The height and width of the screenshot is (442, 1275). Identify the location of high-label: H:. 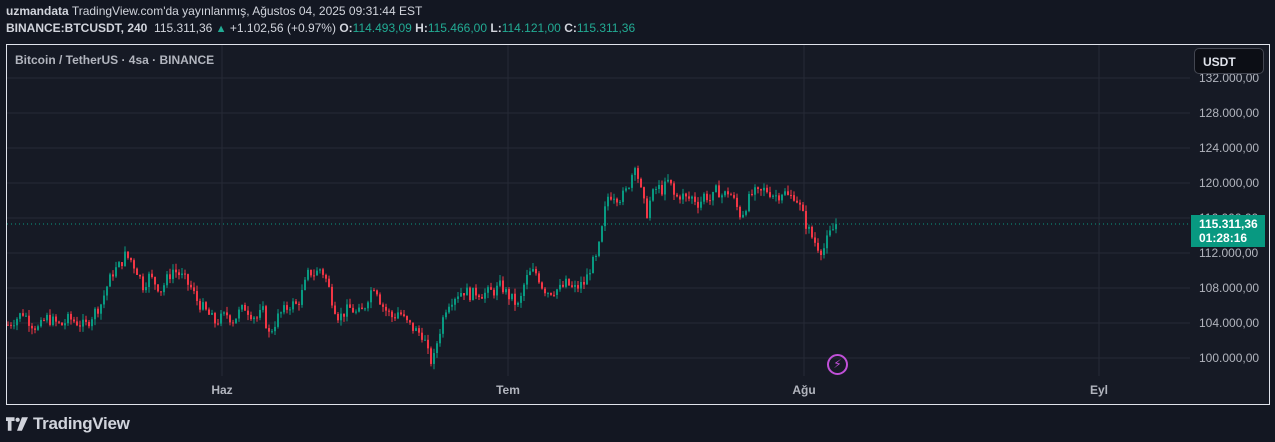
(421, 28).